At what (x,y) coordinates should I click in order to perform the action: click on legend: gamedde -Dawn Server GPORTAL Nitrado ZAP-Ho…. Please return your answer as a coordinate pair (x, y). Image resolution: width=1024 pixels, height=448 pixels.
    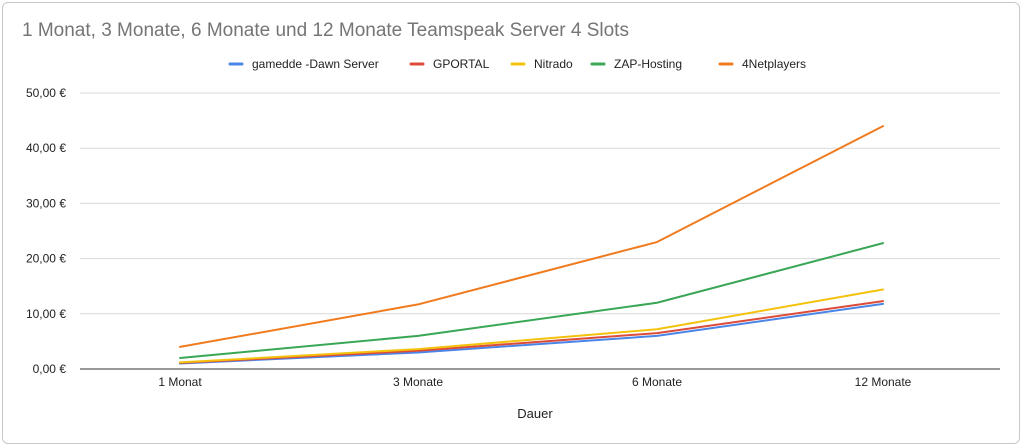
    Looking at the image, I should click on (517, 64).